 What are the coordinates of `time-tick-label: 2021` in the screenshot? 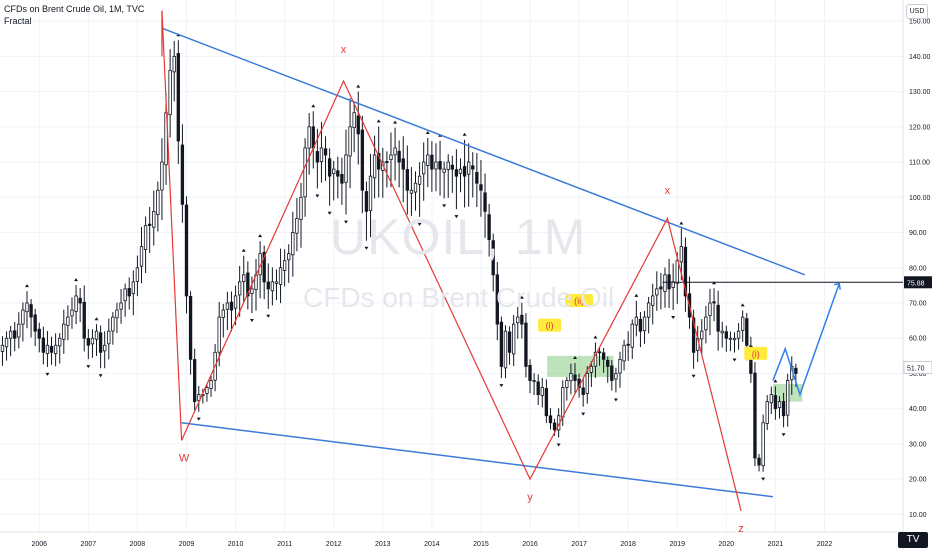 It's located at (776, 544).